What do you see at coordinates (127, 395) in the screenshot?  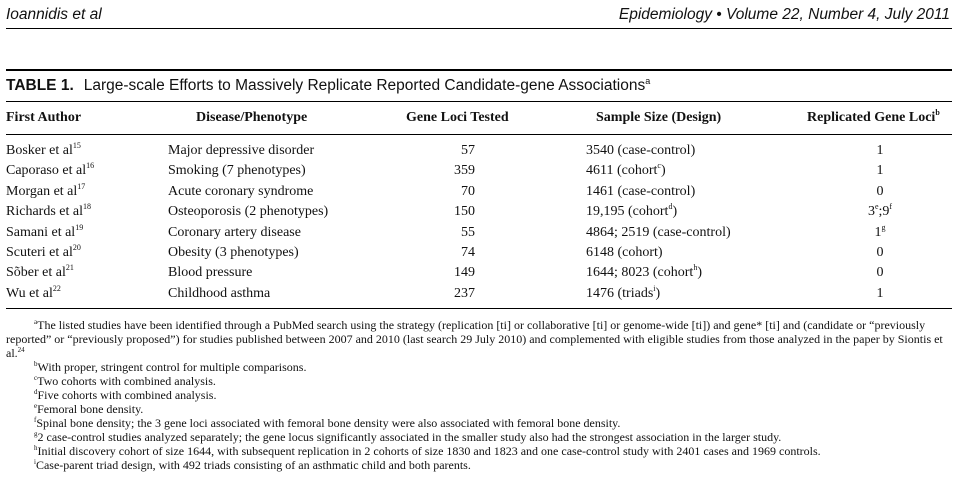 I see `footnote-text: Five cohorts with combined analysis.` at bounding box center [127, 395].